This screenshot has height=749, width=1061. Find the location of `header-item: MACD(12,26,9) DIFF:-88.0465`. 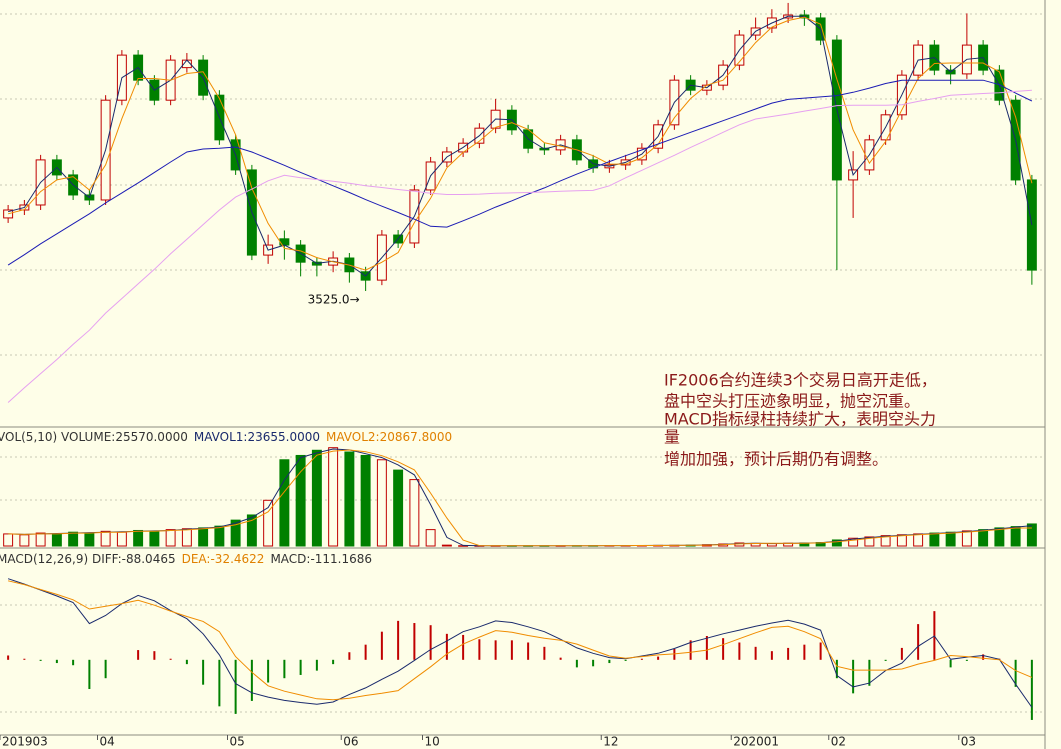

header-item: MACD(12,26,9) DIFF:-88.0465 is located at coordinates (88, 559).